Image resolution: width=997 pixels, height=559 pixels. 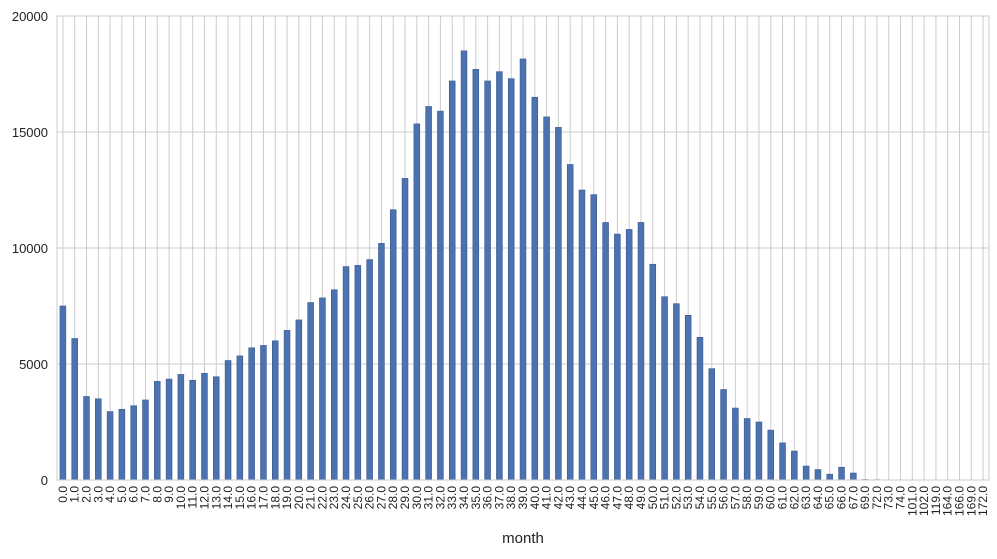 What do you see at coordinates (617, 357) in the screenshot?
I see `bar-47.0` at bounding box center [617, 357].